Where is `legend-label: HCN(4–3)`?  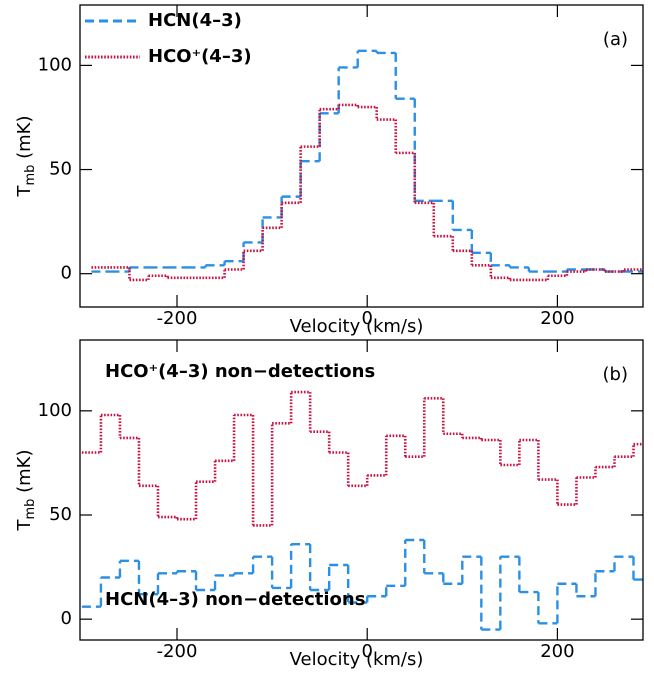 legend-label: HCN(4–3) is located at coordinates (195, 20).